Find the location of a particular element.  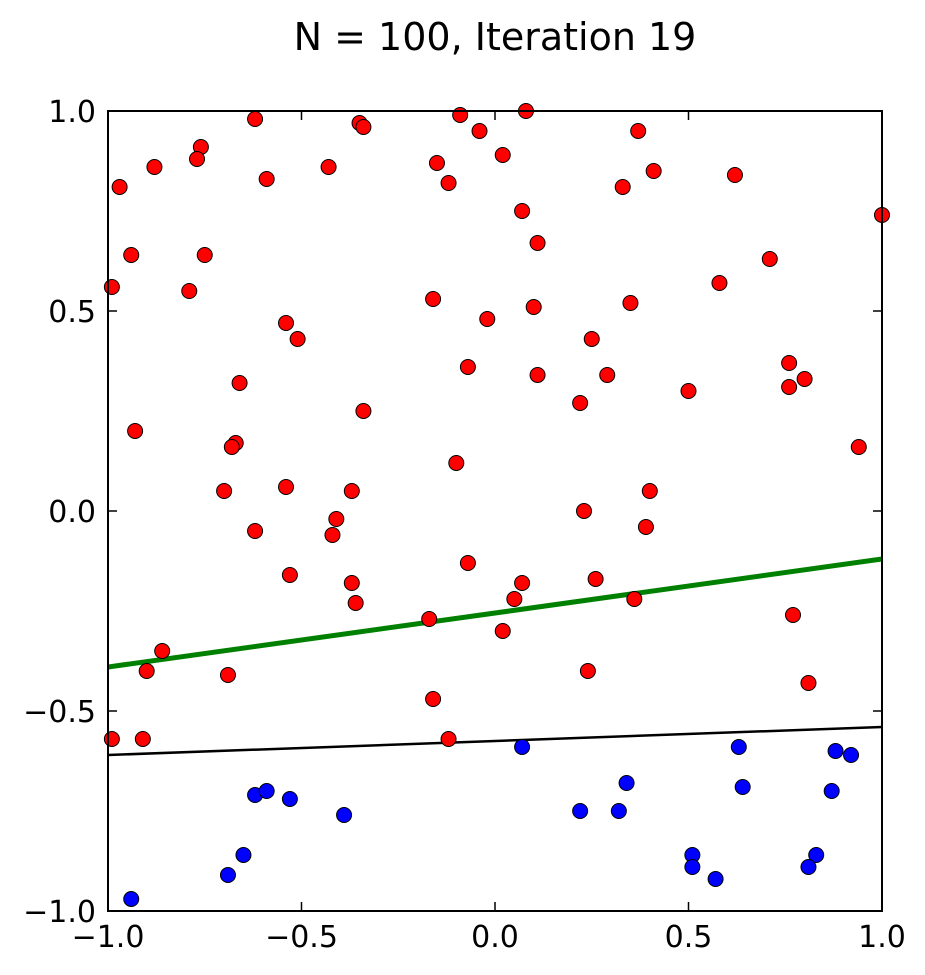

hypothesis-line is located at coordinates (495, 613).